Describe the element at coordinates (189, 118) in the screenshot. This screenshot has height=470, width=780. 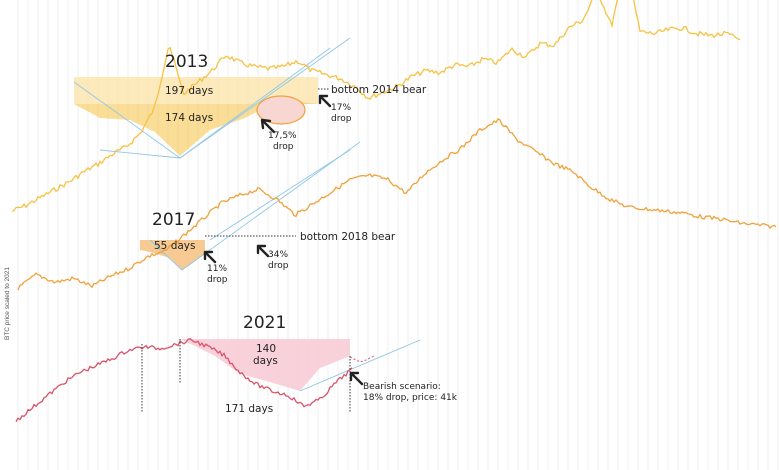
I see `span-inner-2013: 174 days` at that location.